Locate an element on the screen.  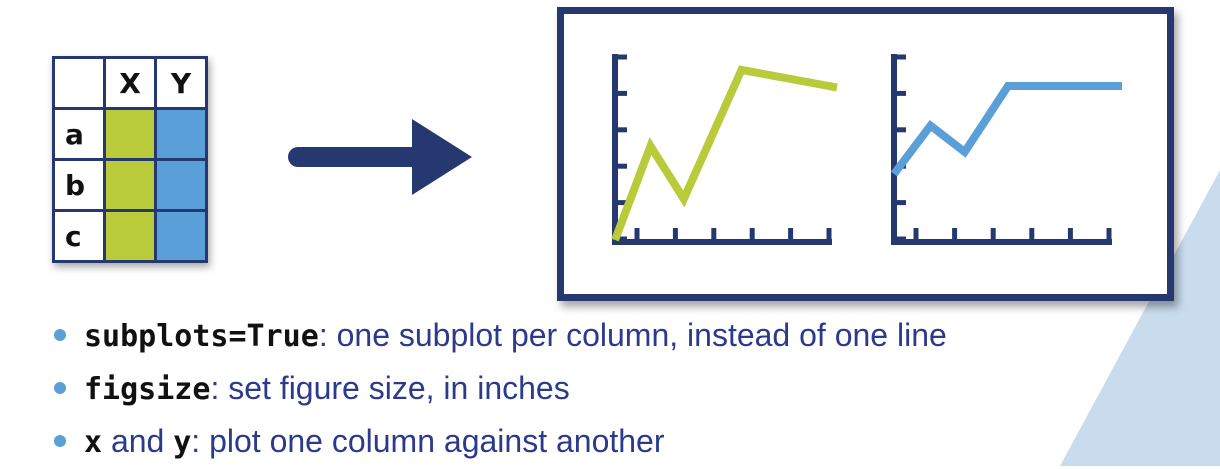
table-header-row: X Y is located at coordinates (130, 83).